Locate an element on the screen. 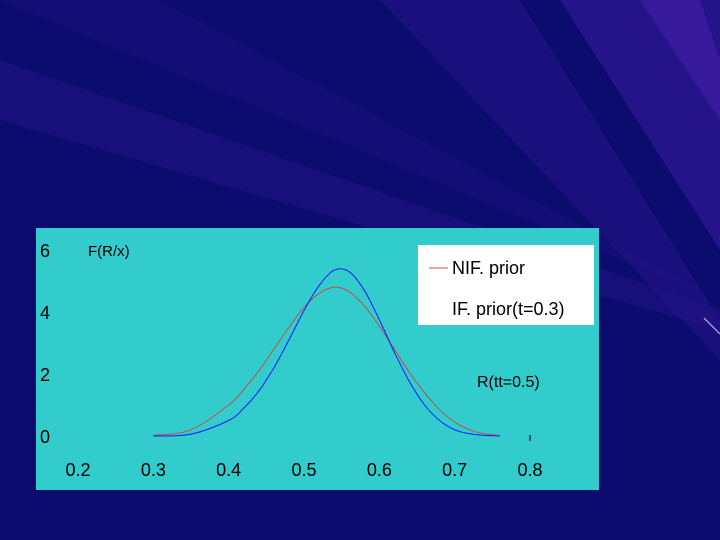 This screenshot has height=540, width=720. y-tick-label: 2 is located at coordinates (45, 375).